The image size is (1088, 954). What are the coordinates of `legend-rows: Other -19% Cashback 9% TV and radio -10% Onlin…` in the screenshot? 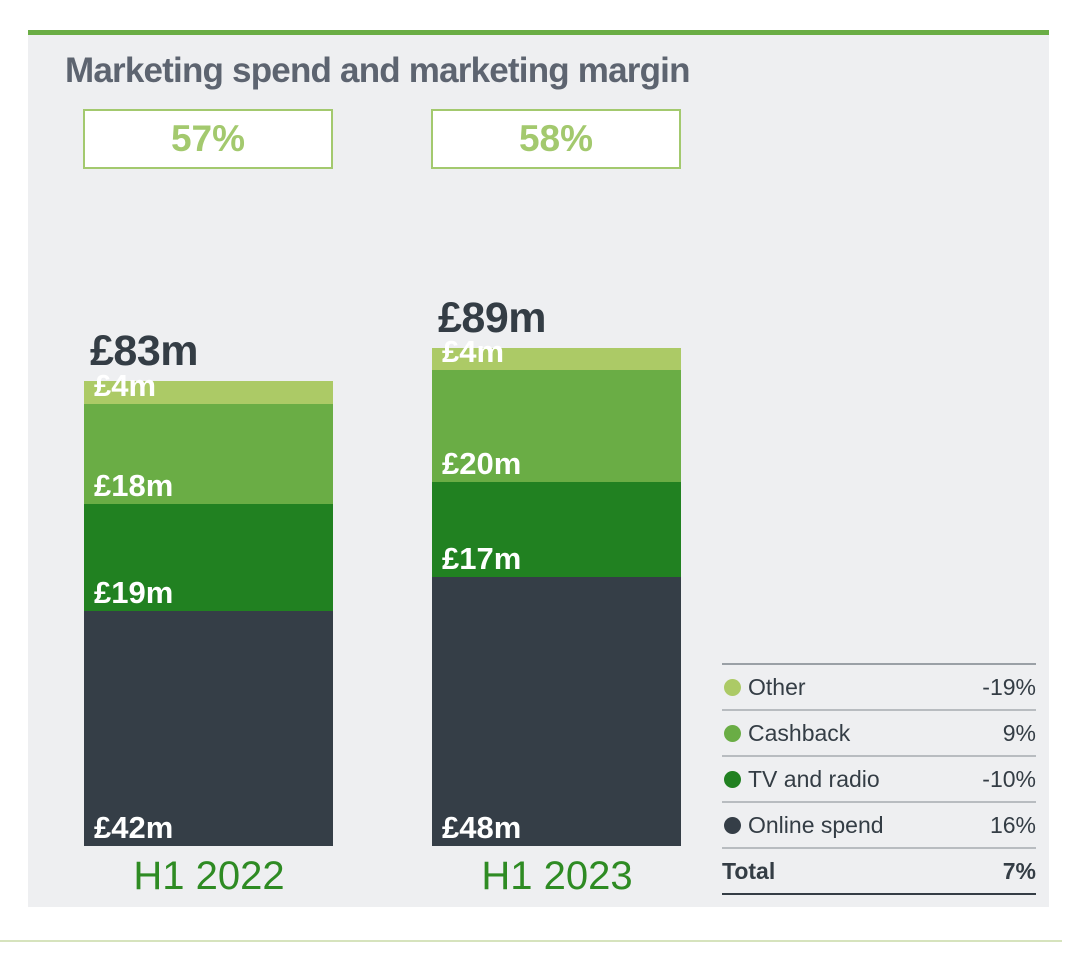 It's located at (879, 757).